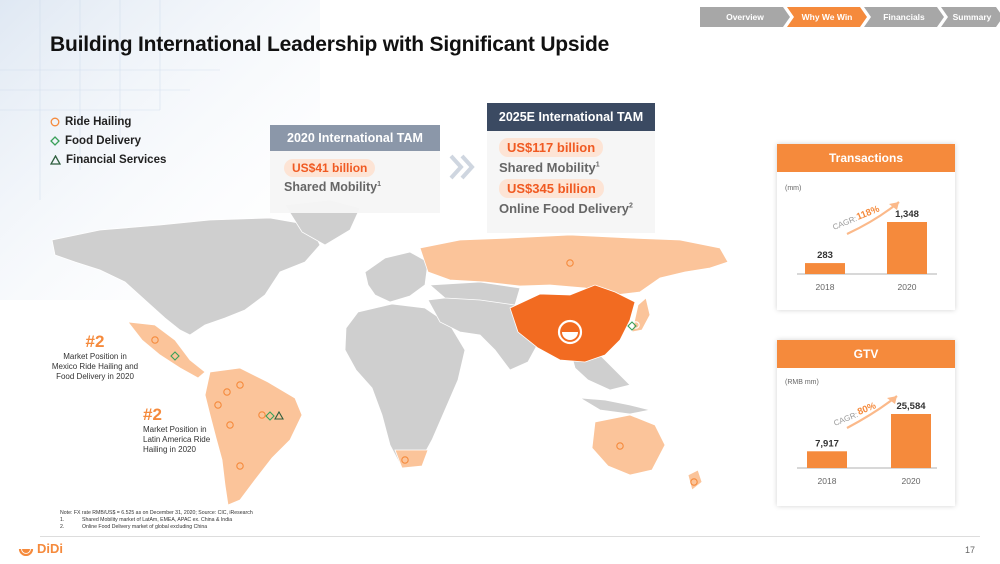 This screenshot has height=564, width=1000. What do you see at coordinates (396, 277) in the screenshot?
I see `map-europe` at bounding box center [396, 277].